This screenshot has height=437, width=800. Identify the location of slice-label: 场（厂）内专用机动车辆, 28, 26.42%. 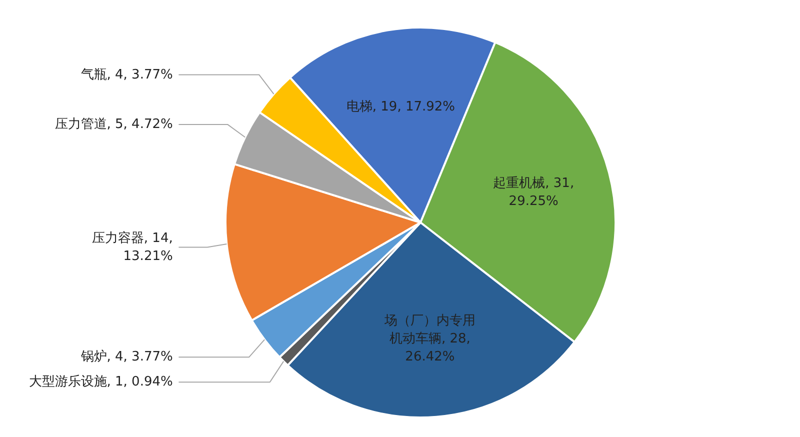
(429, 339).